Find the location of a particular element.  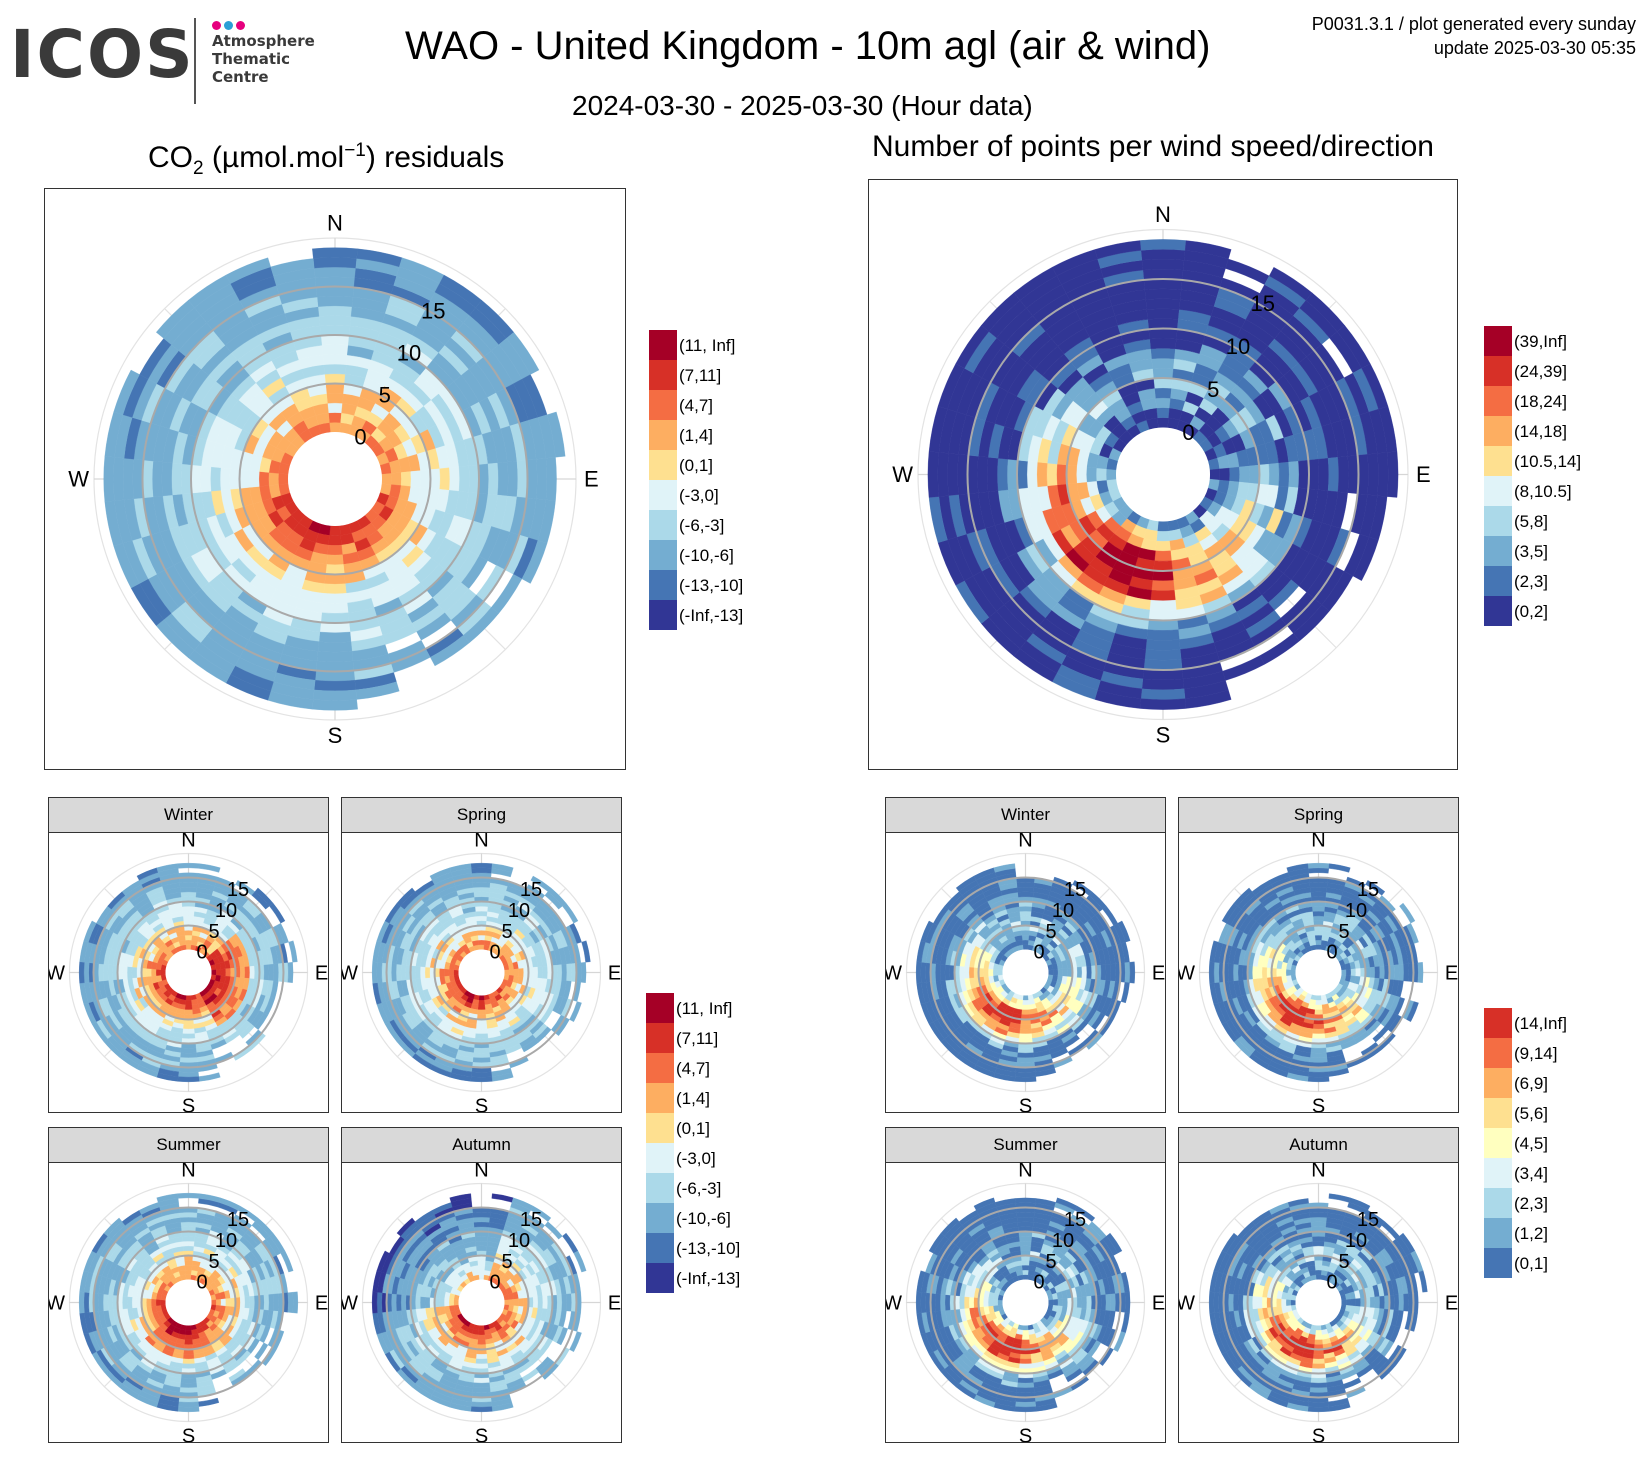

season-frame-winter-count: 0 5 10 15 N E S W is located at coordinates (1025, 972).